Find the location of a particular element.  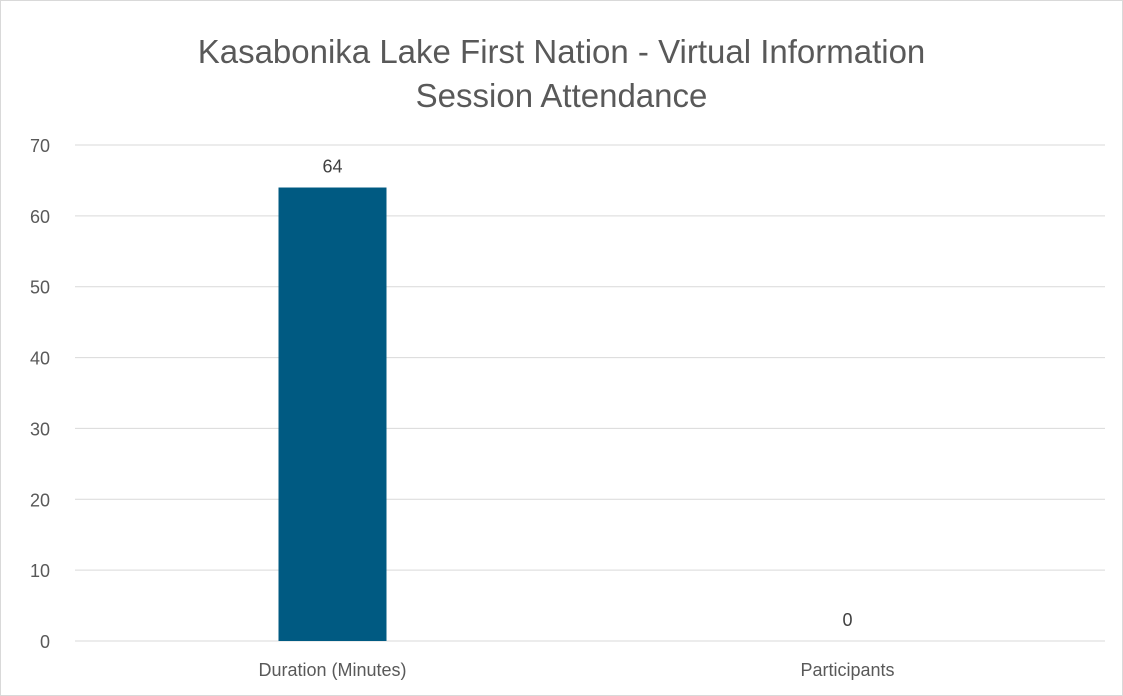

y-tick-label: 40 is located at coordinates (40, 359).